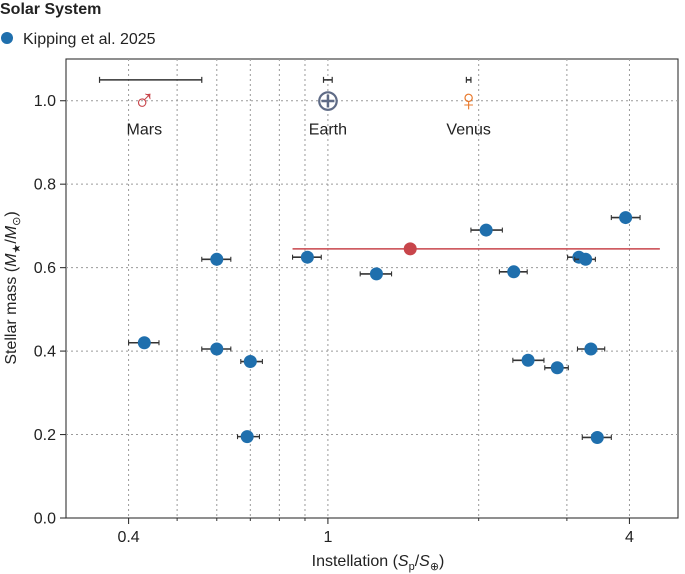 This screenshot has width=685, height=574. What do you see at coordinates (45, 519) in the screenshot?
I see `y-tick-label: 0.0` at bounding box center [45, 519].